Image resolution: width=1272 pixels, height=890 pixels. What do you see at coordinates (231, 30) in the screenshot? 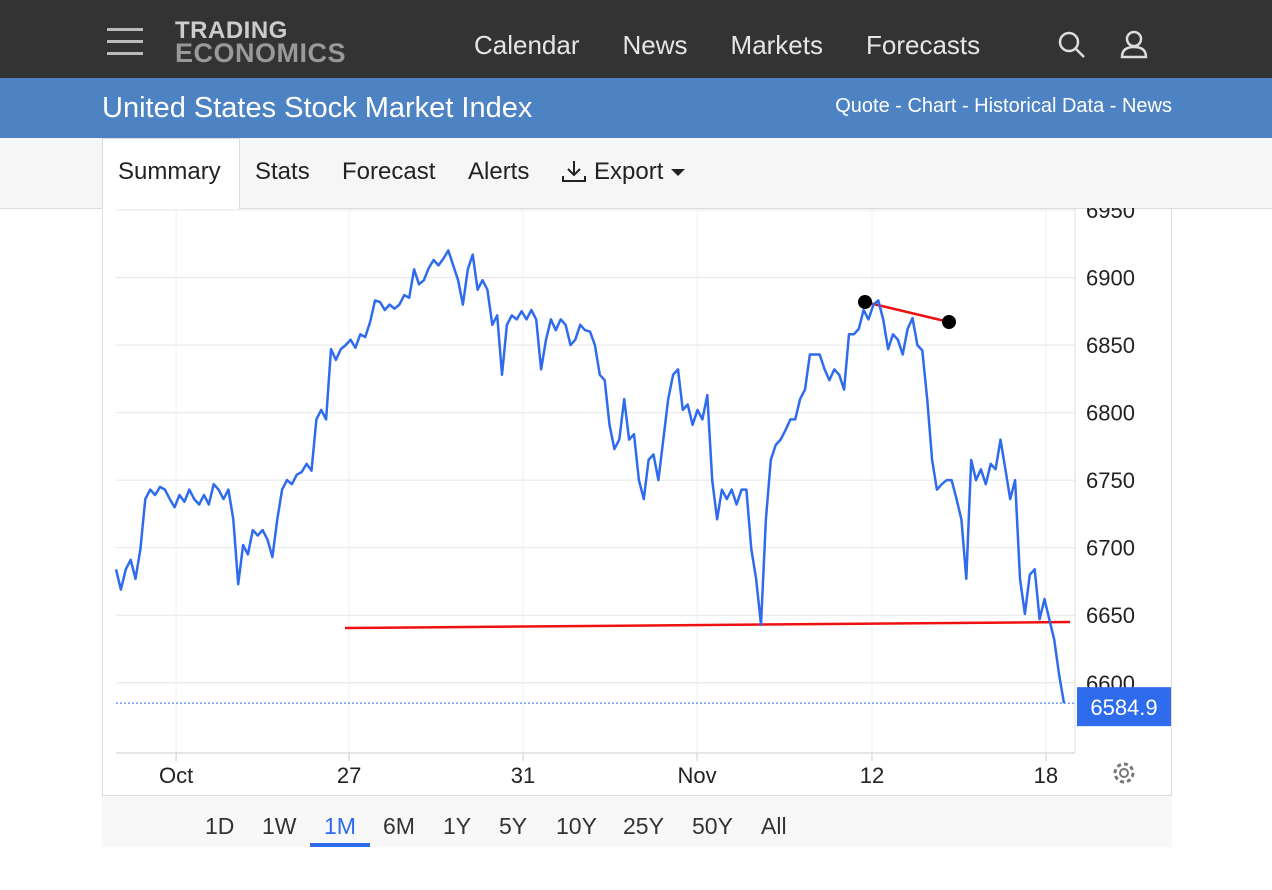
I see `logo-top: TRADING` at bounding box center [231, 30].